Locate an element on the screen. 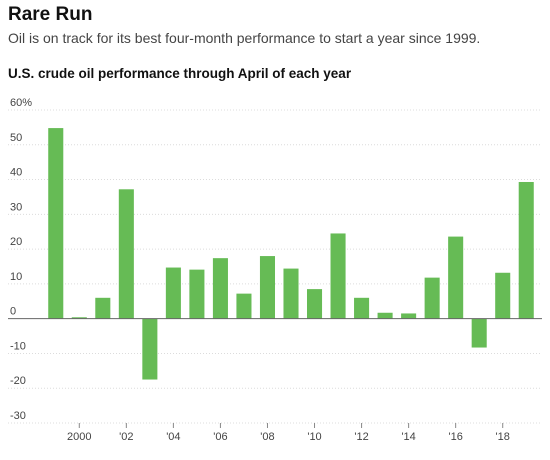 This screenshot has width=550, height=460. bar-2002 is located at coordinates (126, 254).